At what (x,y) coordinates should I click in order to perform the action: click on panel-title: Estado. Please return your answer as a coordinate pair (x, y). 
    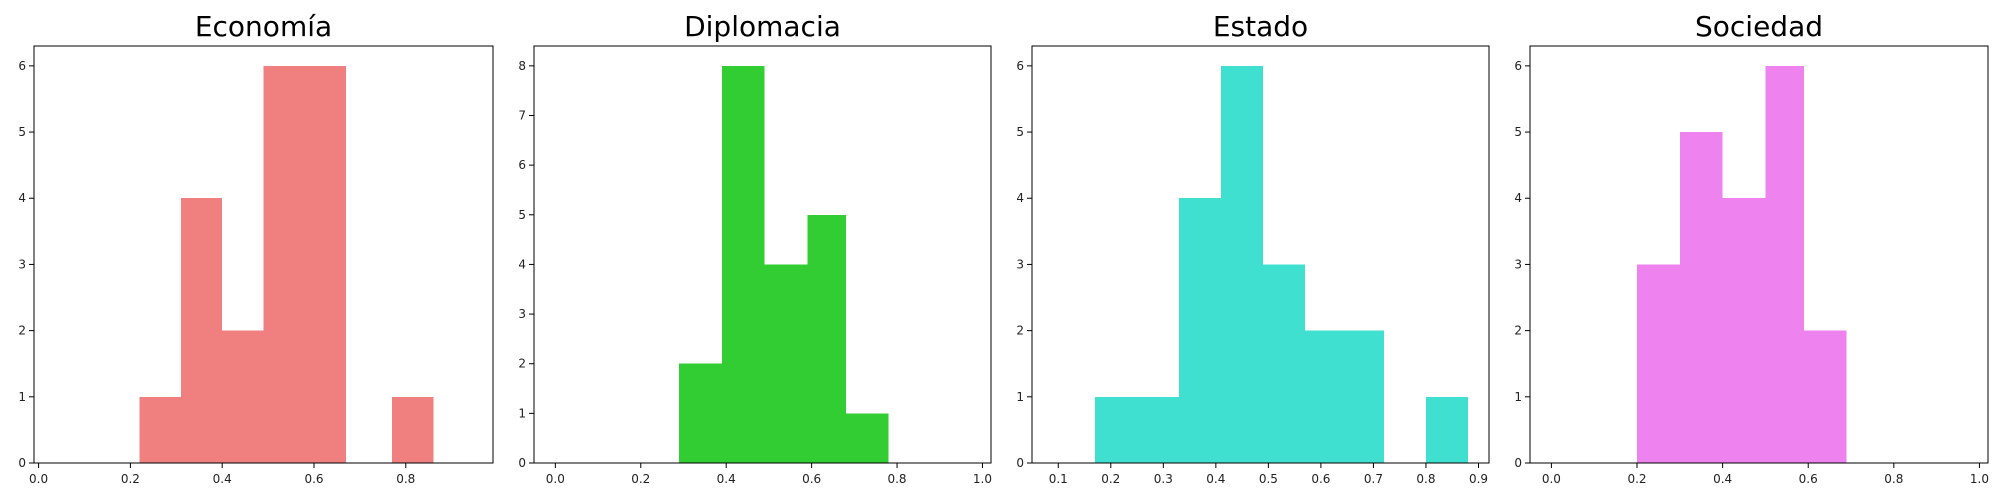
    Looking at the image, I should click on (1260, 26).